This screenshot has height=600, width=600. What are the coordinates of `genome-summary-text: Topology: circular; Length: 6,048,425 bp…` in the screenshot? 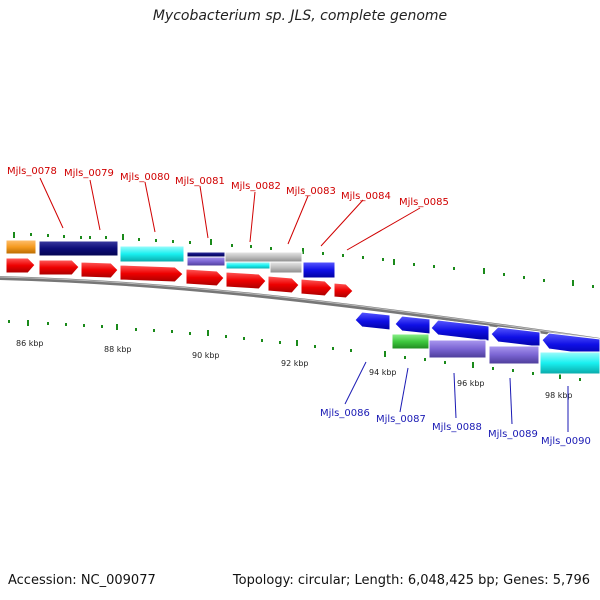 It's located at (411, 580).